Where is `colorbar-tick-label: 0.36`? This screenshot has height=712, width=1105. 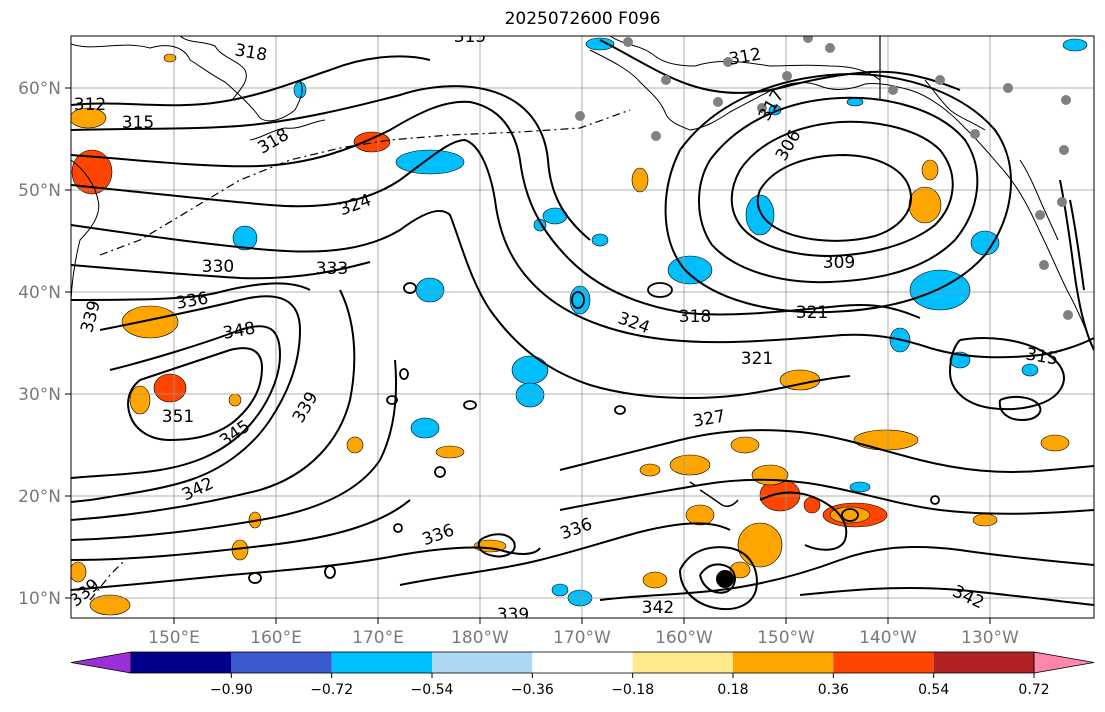 colorbar-tick-label: 0.36 is located at coordinates (833, 690).